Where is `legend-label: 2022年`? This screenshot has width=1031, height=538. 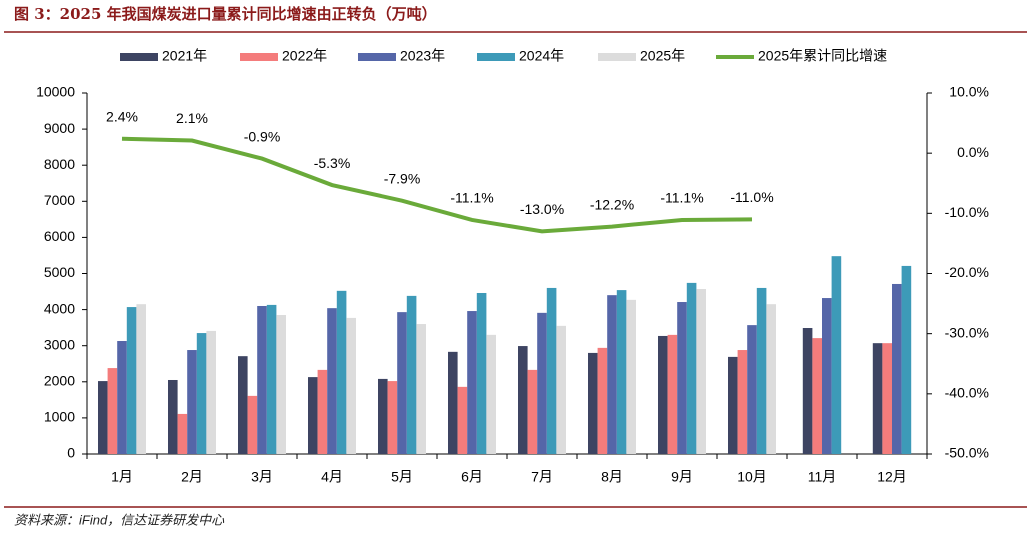
legend-label: 2022年 is located at coordinates (304, 56).